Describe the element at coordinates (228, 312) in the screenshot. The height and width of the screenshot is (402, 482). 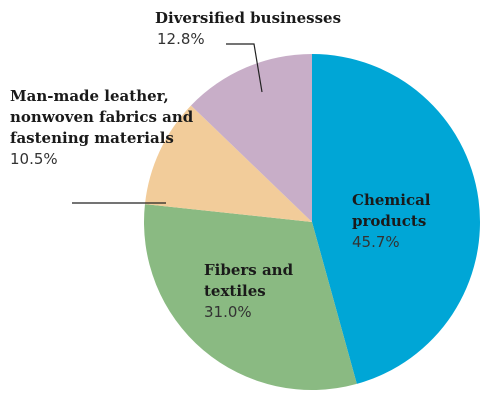
I see `value-label: 31.0%` at that location.